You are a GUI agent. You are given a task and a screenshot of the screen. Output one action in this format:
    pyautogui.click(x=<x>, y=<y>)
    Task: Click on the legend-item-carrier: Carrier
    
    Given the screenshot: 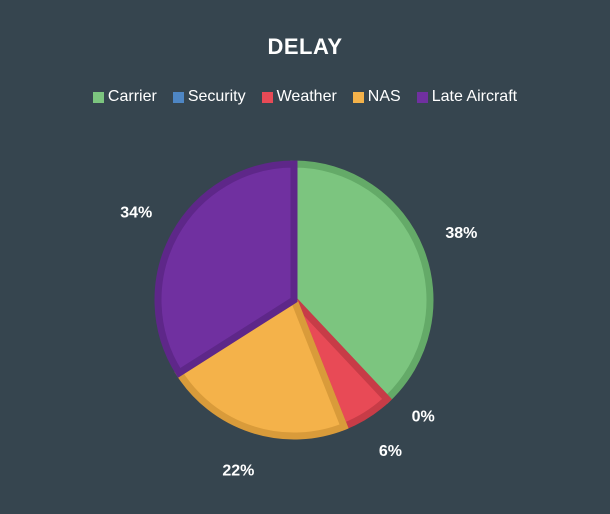 What is the action you would take?
    pyautogui.click(x=124, y=97)
    